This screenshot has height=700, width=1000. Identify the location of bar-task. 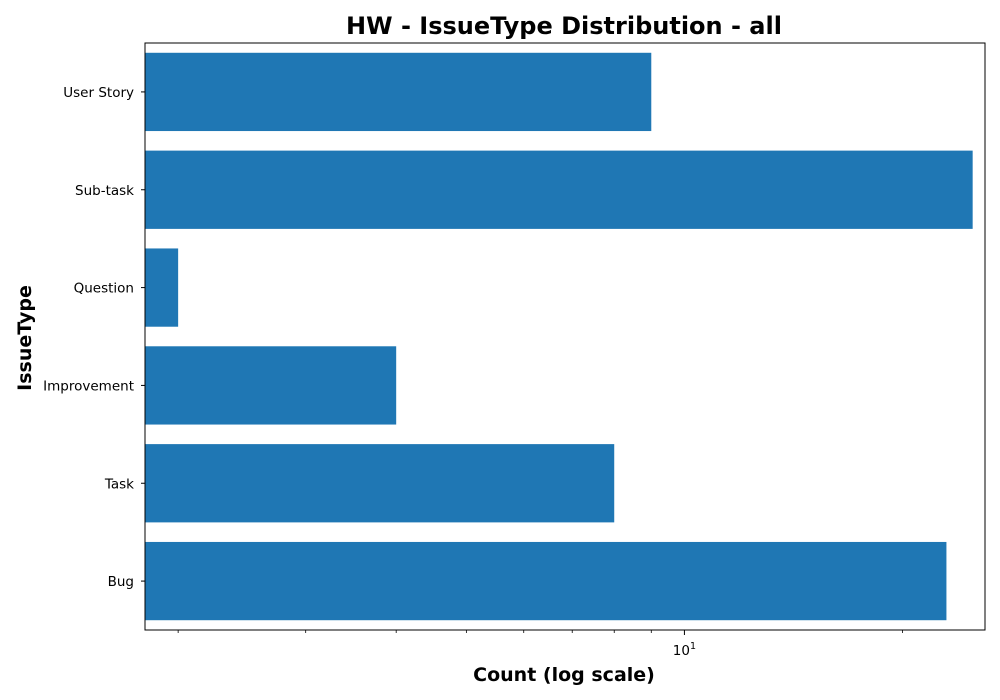
(380, 483).